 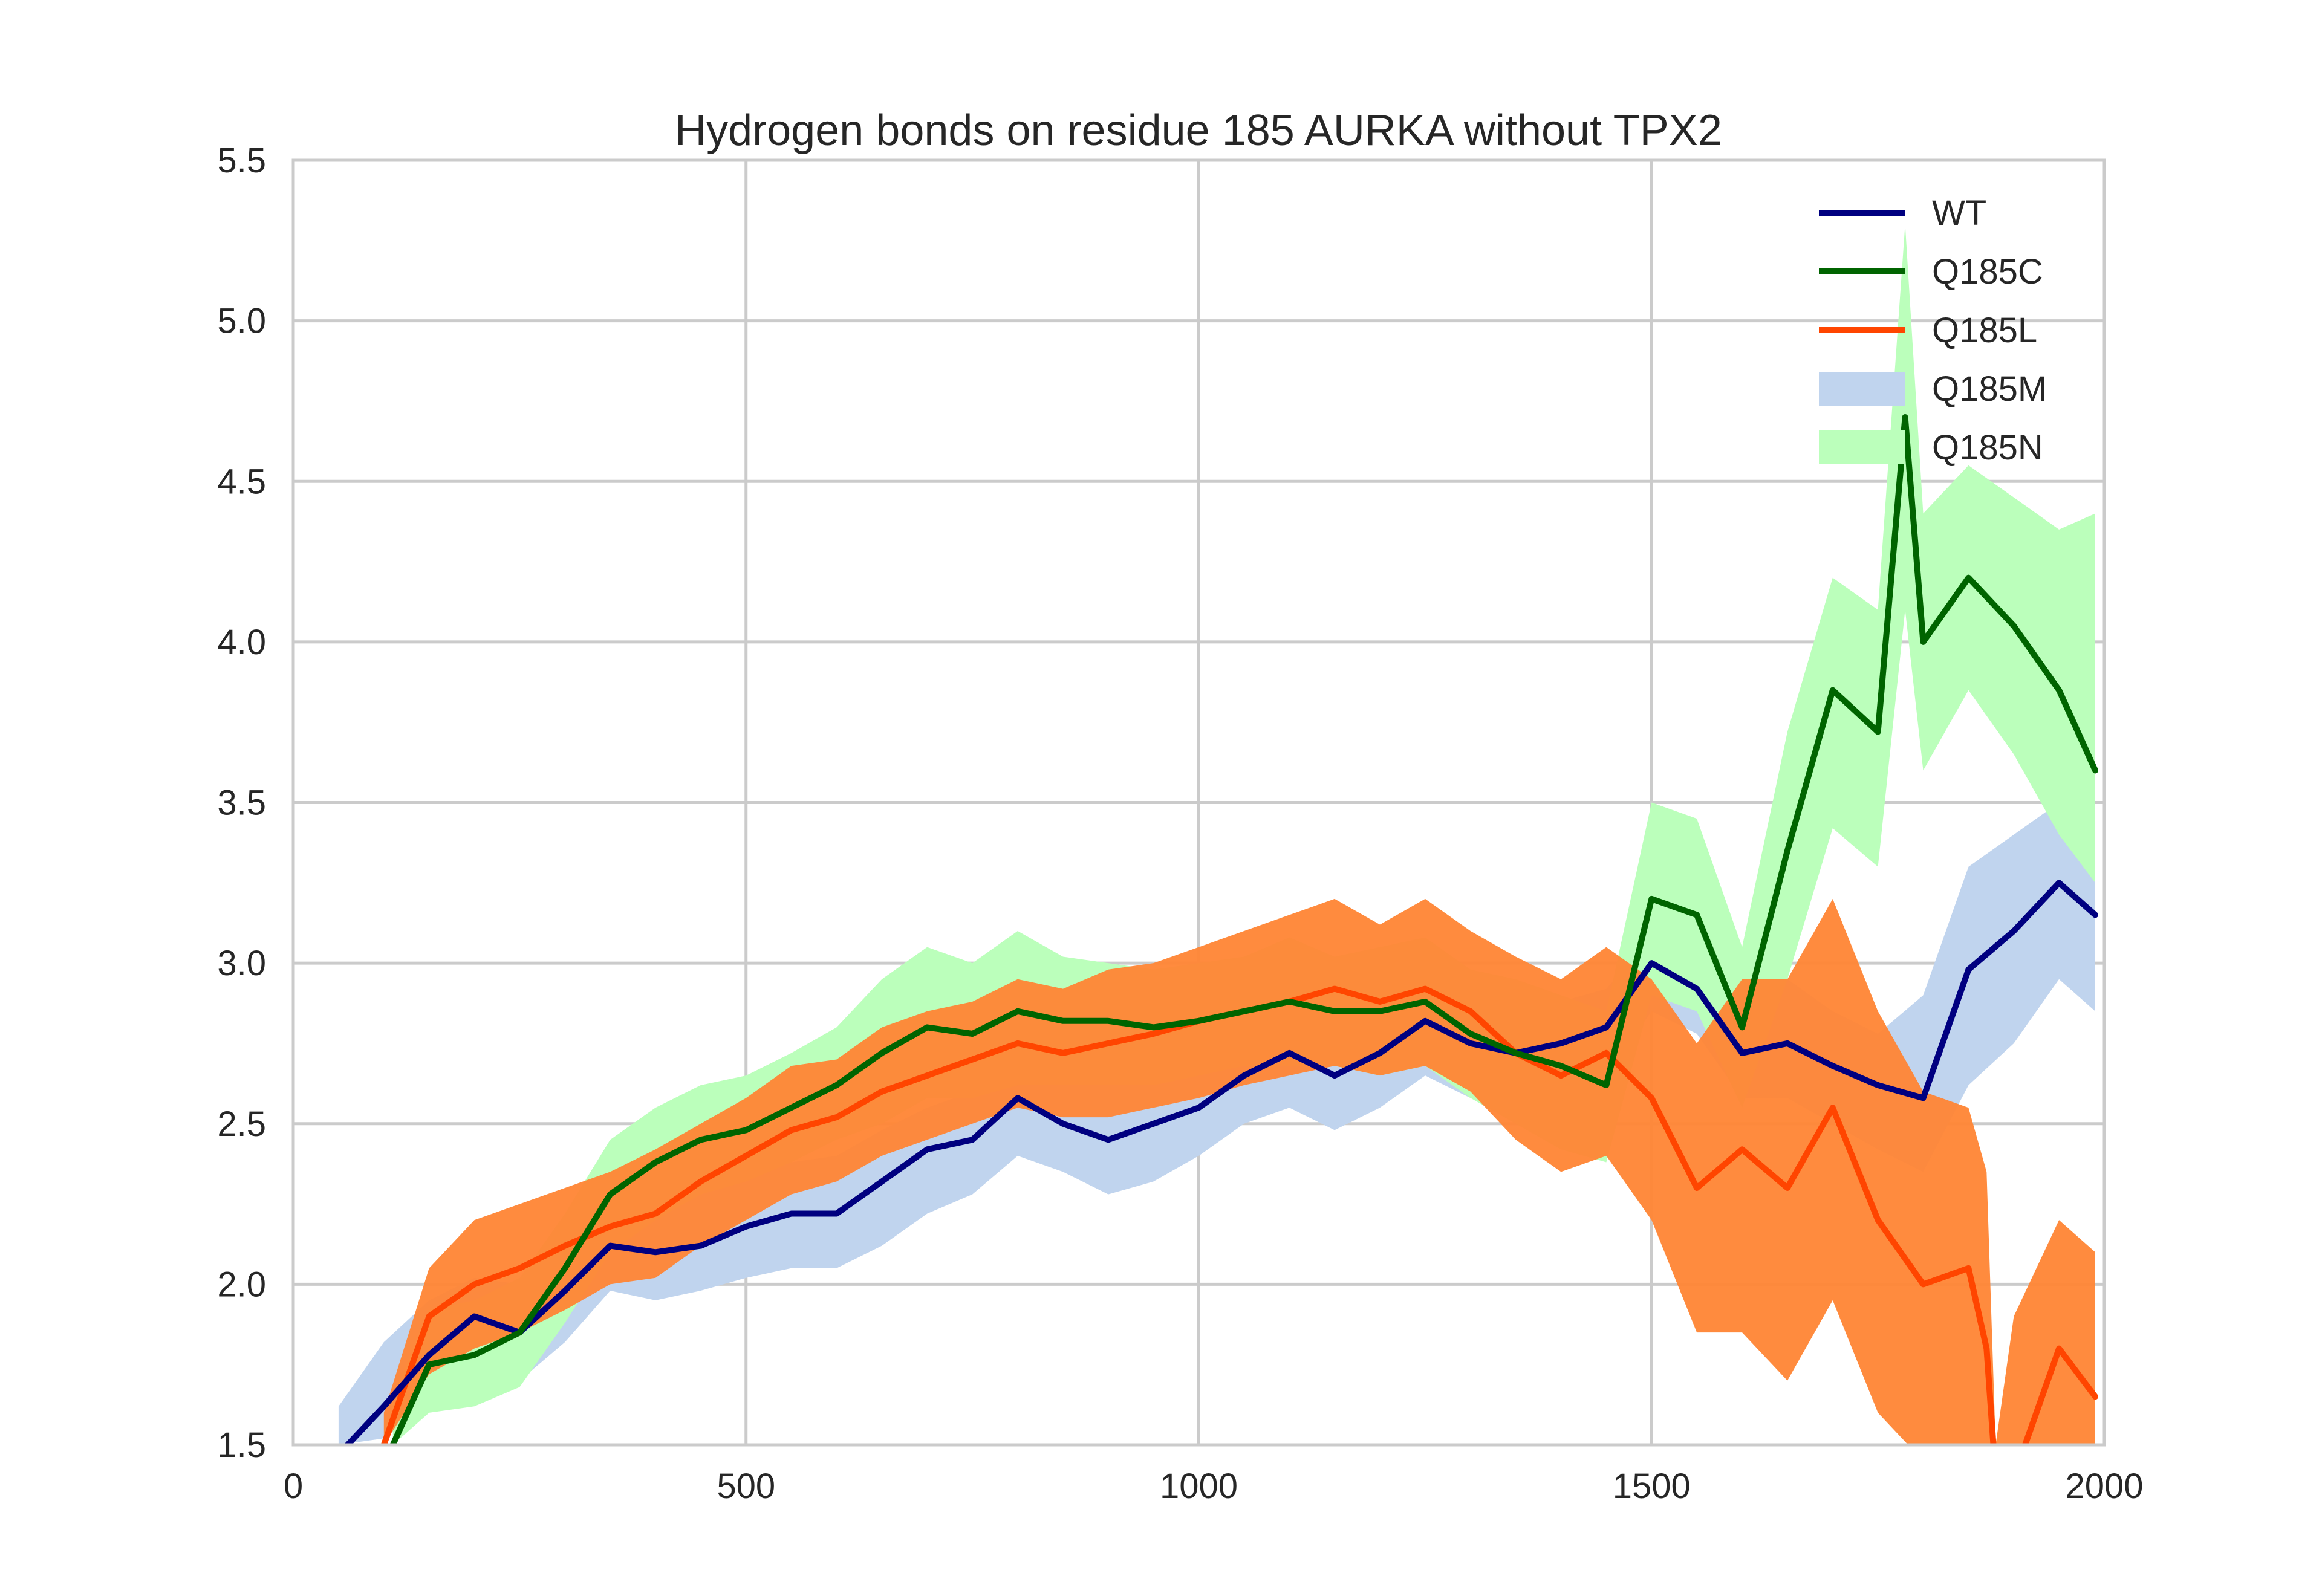 What do you see at coordinates (241, 160) in the screenshot?
I see `y-tick-label: 5.5` at bounding box center [241, 160].